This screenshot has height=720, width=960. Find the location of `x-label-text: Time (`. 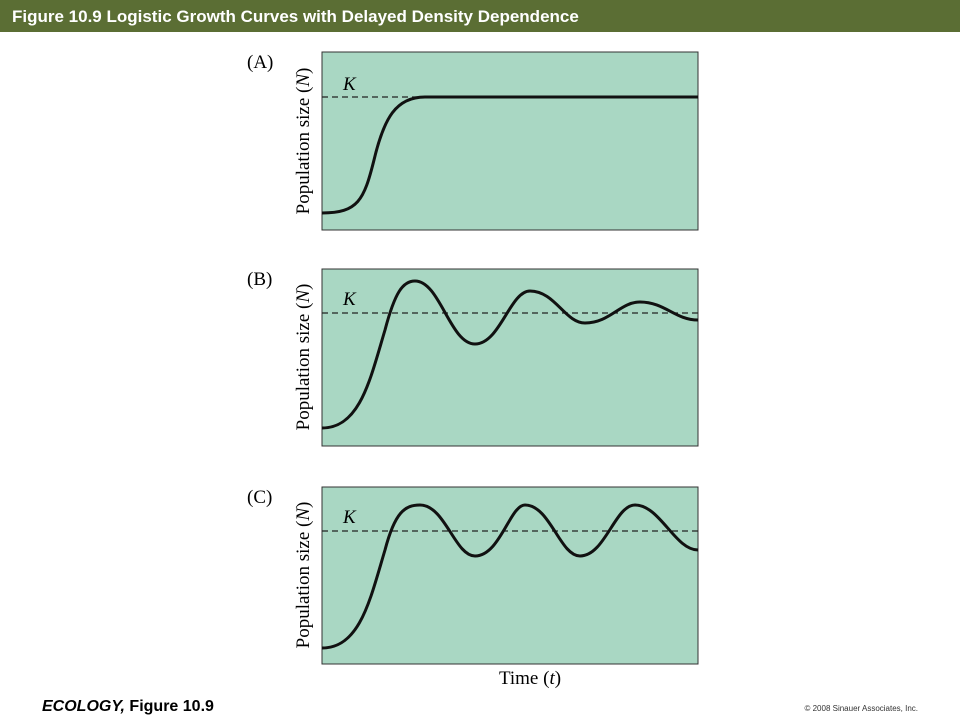

x-label-text: Time ( is located at coordinates (524, 678).